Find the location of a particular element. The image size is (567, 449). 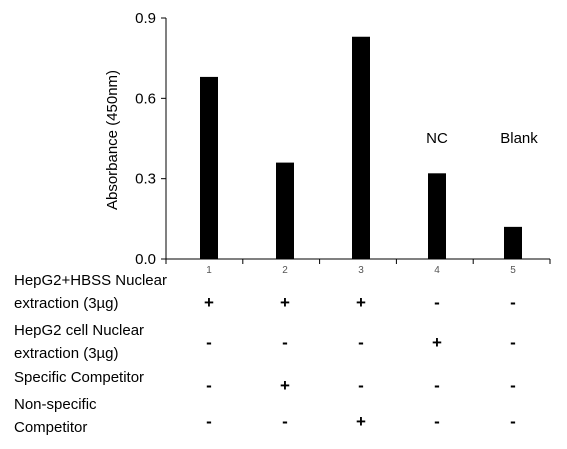

y-ticks-group: 0.0 0.3 0.6 0.9 is located at coordinates (150, 139).